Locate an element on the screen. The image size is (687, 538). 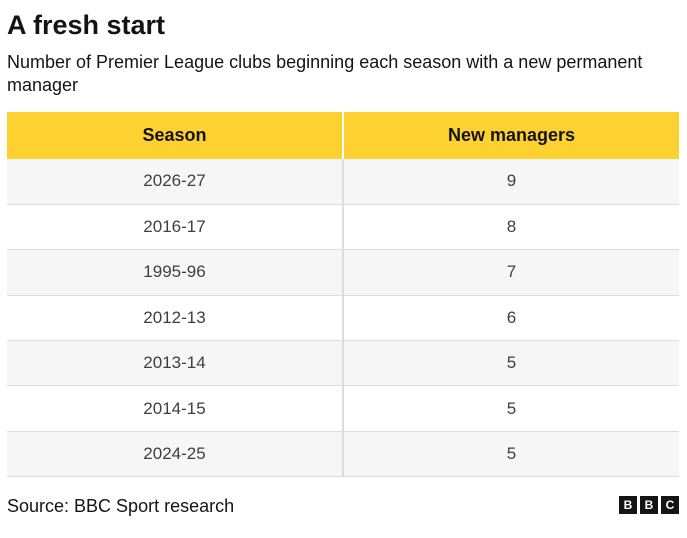
column-header-new-managers: New managers is located at coordinates (511, 135).